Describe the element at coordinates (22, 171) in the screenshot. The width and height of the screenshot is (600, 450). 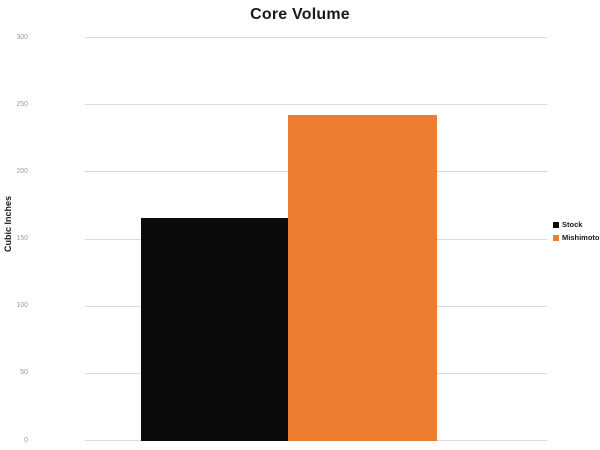
I see `y-tick-label-200: 200` at that location.